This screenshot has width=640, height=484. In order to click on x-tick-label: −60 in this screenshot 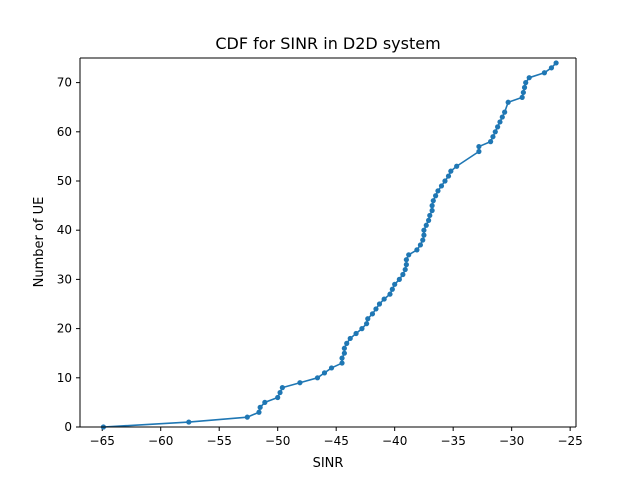, I will do `click(160, 441)`.